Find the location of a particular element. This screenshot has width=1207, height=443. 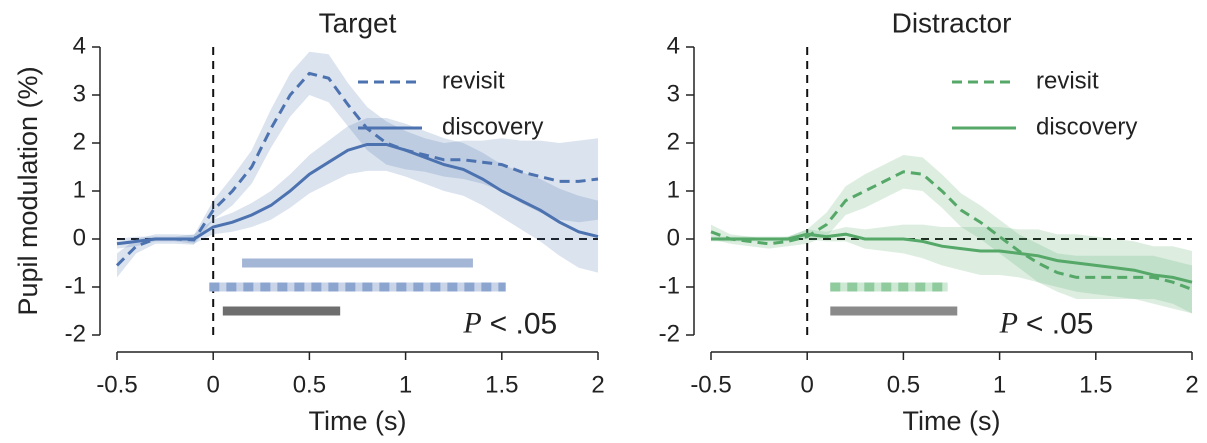

chart-title: Distractor is located at coordinates (952, 22).